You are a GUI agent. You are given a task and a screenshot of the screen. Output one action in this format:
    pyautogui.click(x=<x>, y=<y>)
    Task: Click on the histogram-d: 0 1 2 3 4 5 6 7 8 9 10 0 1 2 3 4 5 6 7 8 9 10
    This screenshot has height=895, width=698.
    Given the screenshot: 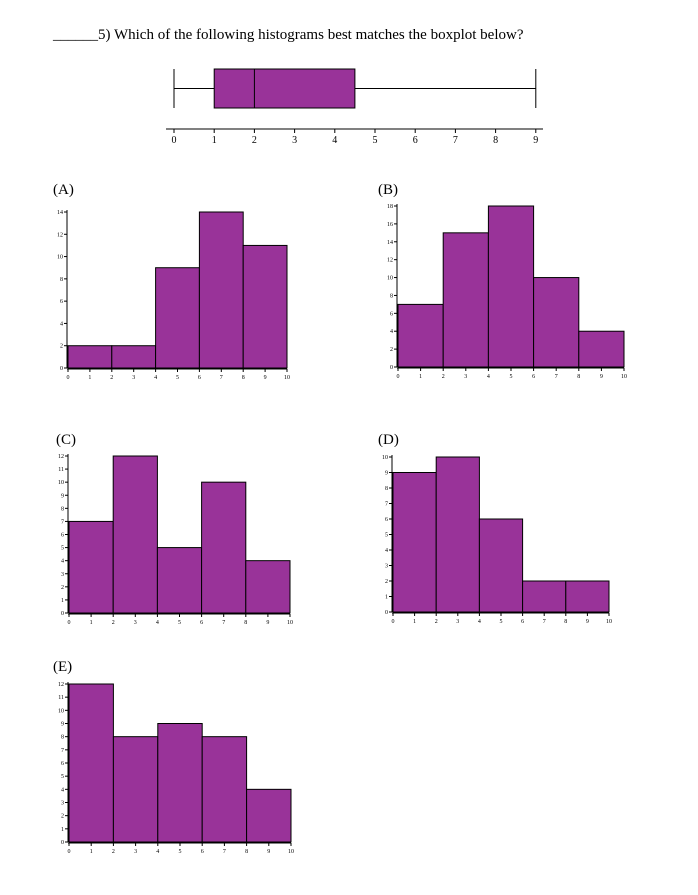 What is the action you would take?
    pyautogui.click(x=497, y=540)
    